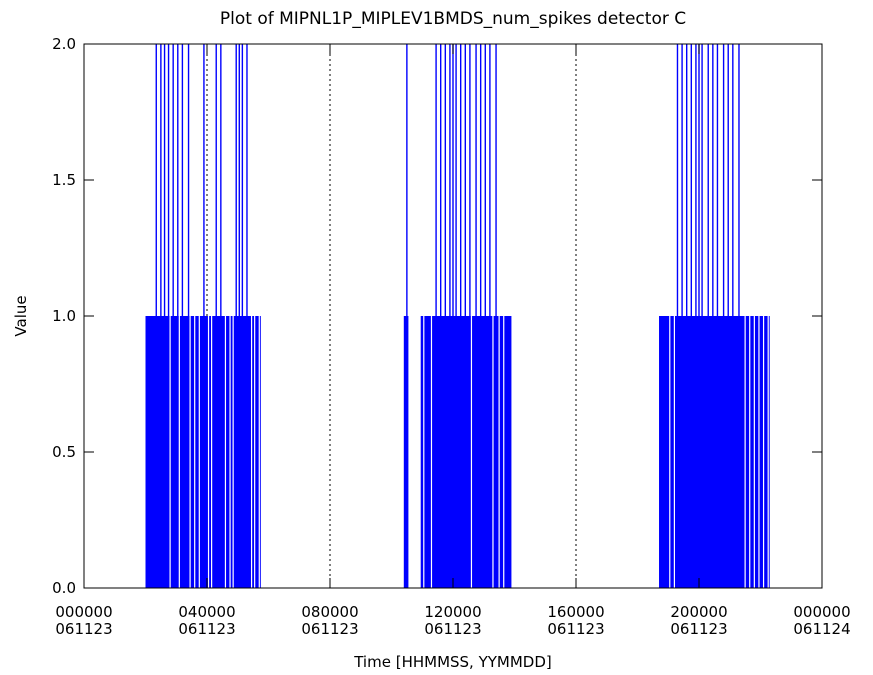 This screenshot has width=873, height=675. I want to click on y-axis-label: Value, so click(21, 315).